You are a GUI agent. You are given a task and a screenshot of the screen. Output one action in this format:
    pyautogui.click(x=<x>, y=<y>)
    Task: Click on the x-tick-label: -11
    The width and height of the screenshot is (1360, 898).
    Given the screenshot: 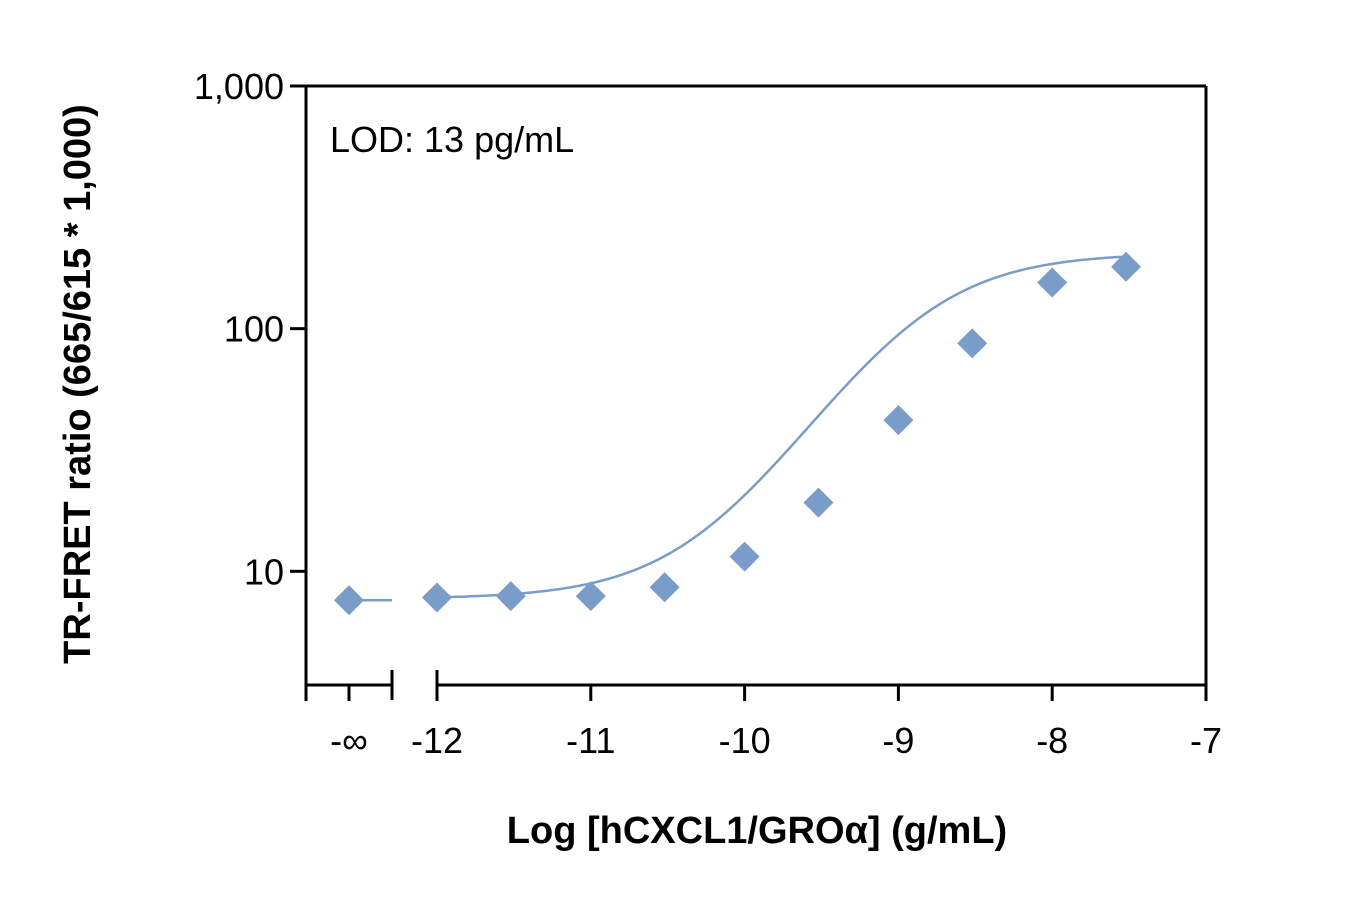 What is the action you would take?
    pyautogui.click(x=590, y=740)
    